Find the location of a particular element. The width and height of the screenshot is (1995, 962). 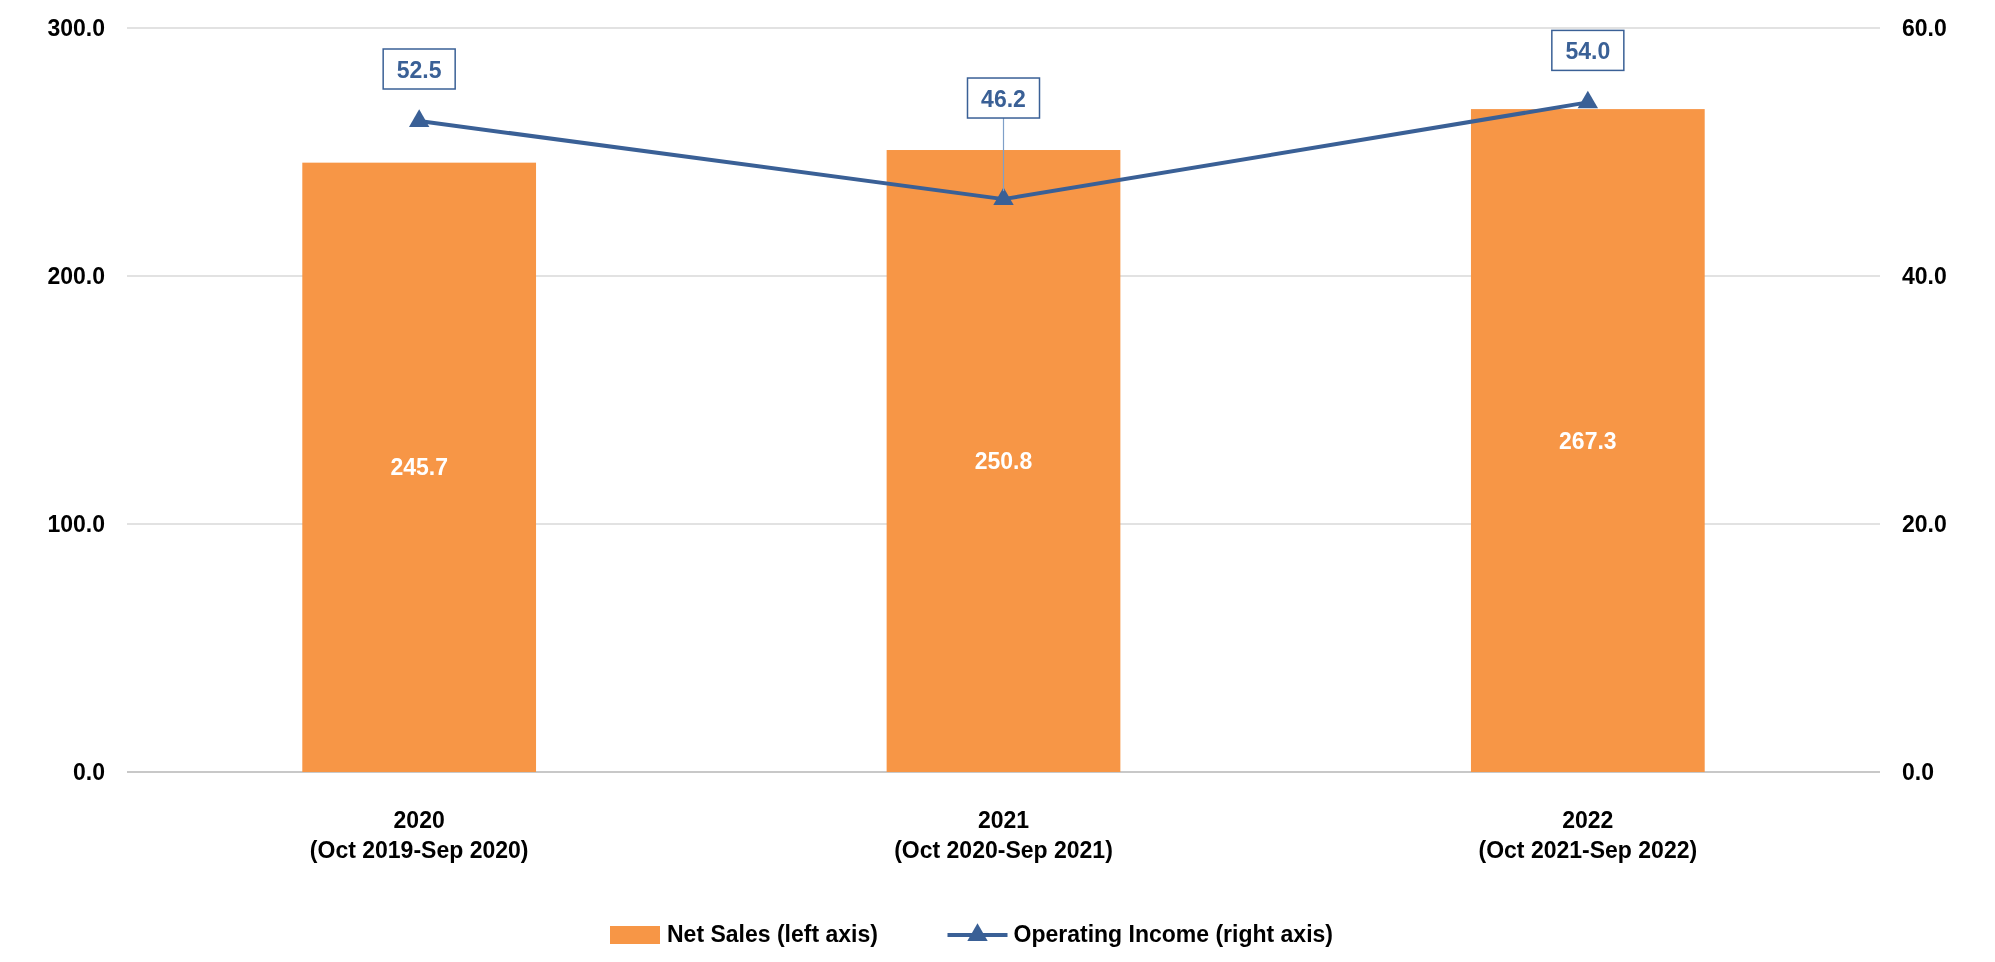

x-tick-label: 2020 (Oct 2019-Sep 2020) is located at coordinates (419, 835).